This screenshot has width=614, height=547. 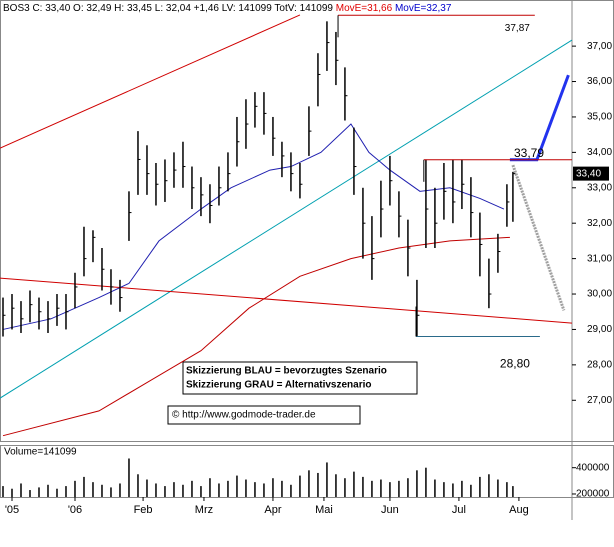 What do you see at coordinates (75, 510) in the screenshot?
I see `x-tick-label: '06` at bounding box center [75, 510].